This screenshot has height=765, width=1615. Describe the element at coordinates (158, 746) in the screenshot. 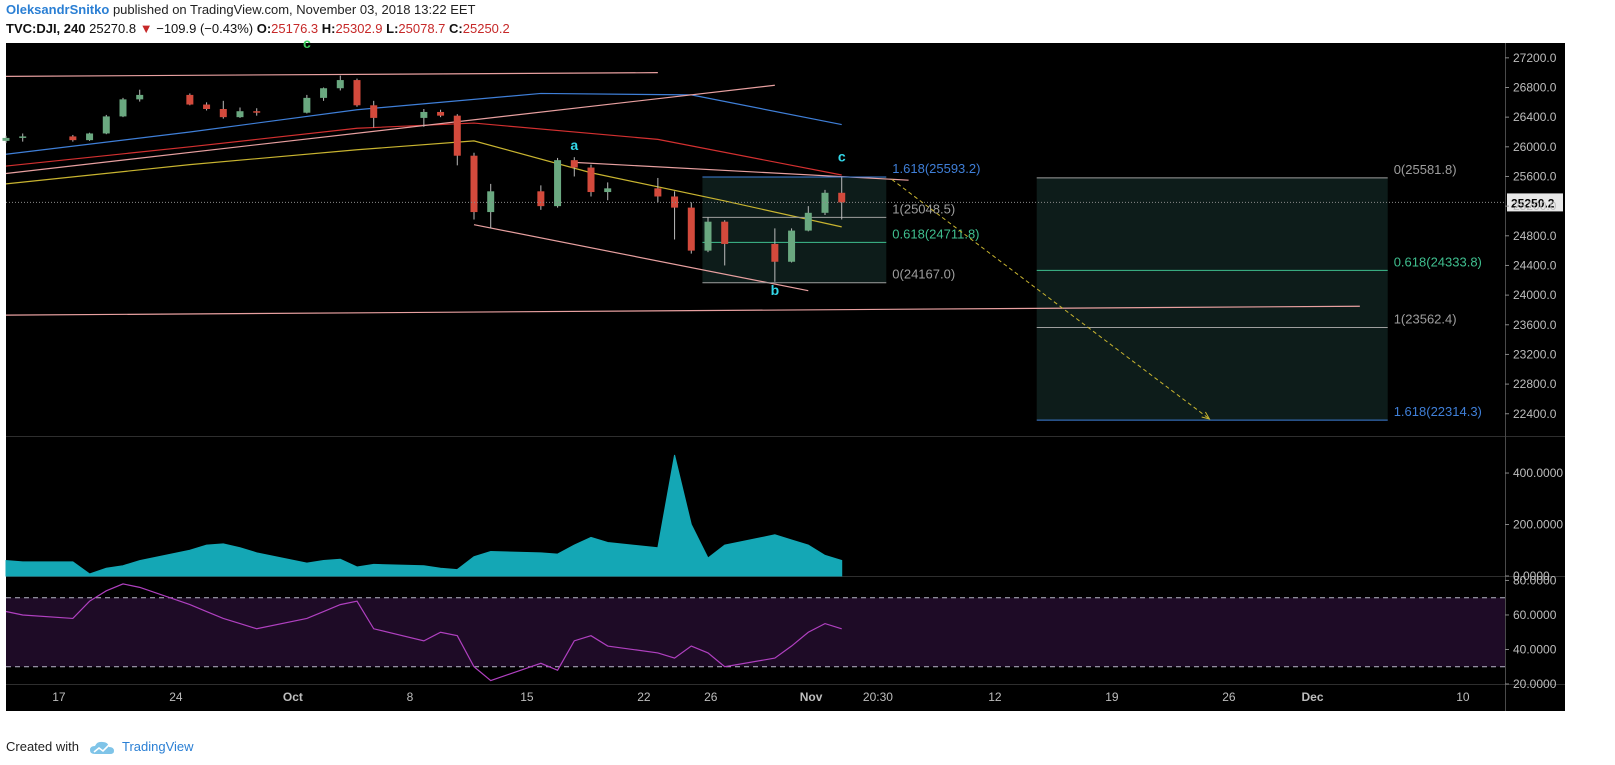

I see `tradingview-link: TradingView` at that location.